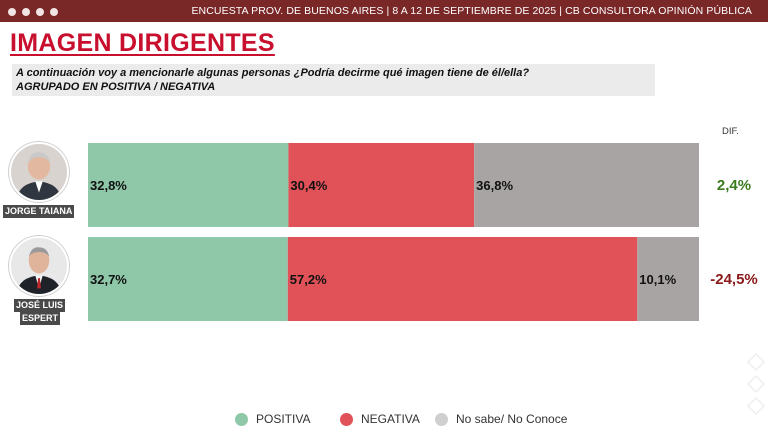  What do you see at coordinates (108, 185) in the screenshot?
I see `bar-value-label: 32,8%` at bounding box center [108, 185].